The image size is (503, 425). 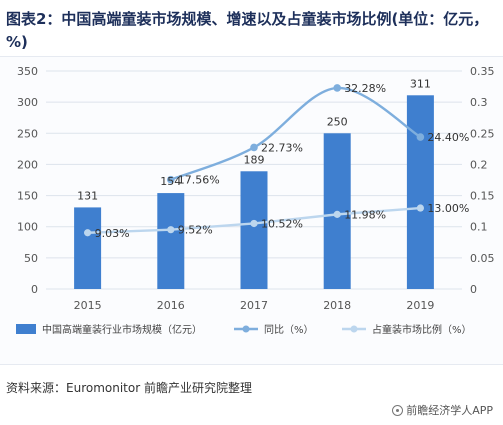 I want to click on y-right-tick-label: 0.3, so click(x=479, y=102).